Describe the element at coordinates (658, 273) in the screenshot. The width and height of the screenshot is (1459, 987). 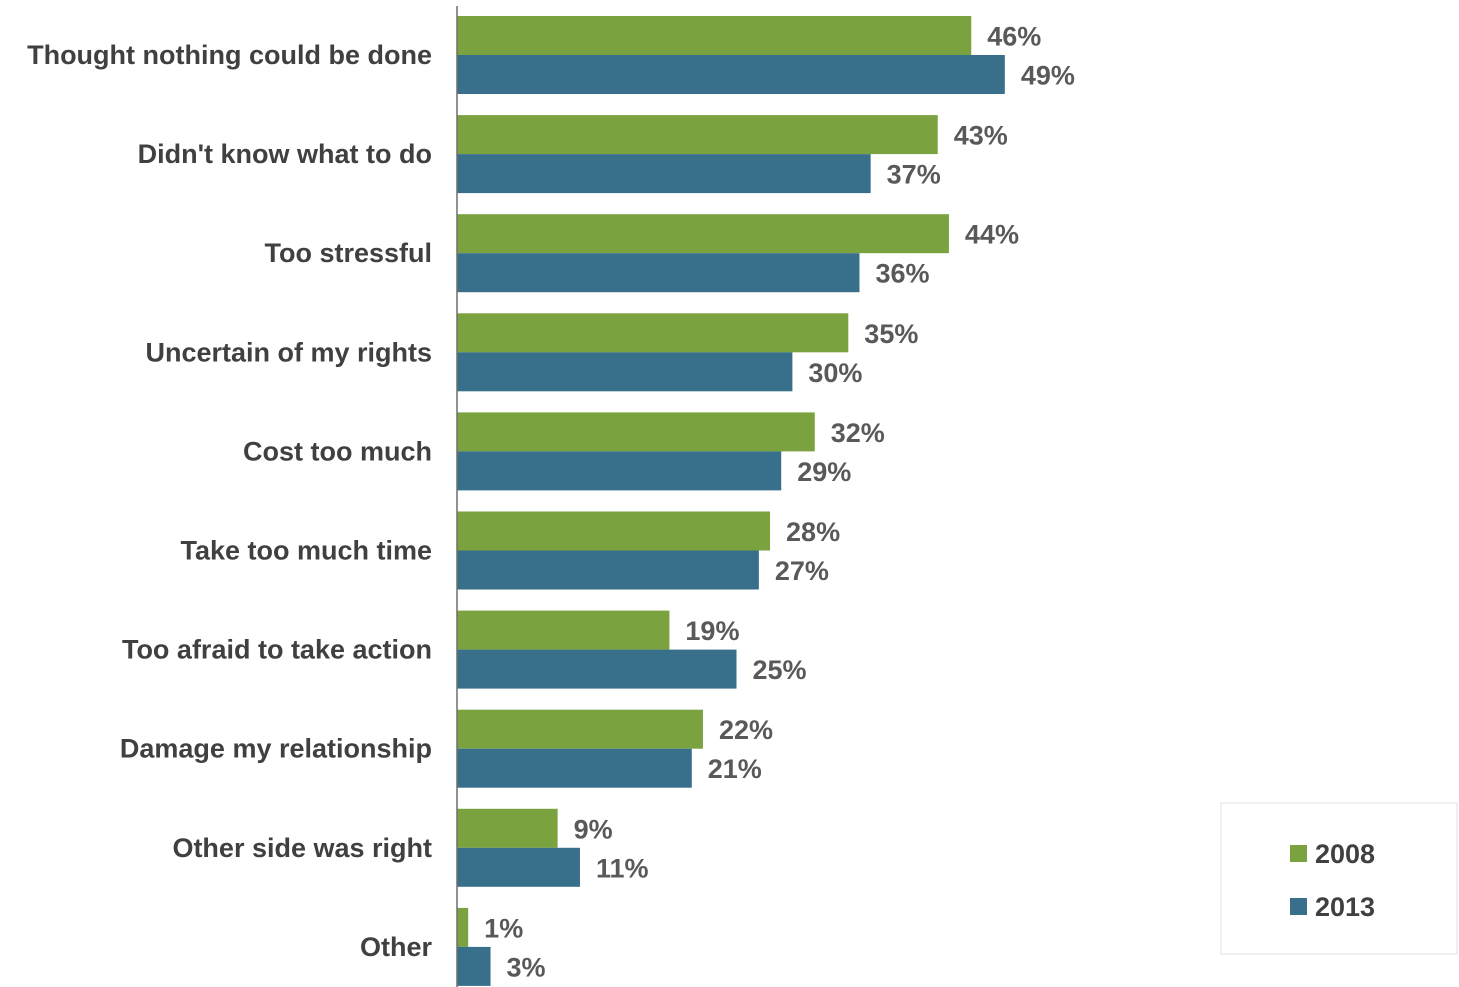
I see `bar-2013-too-stressful` at that location.